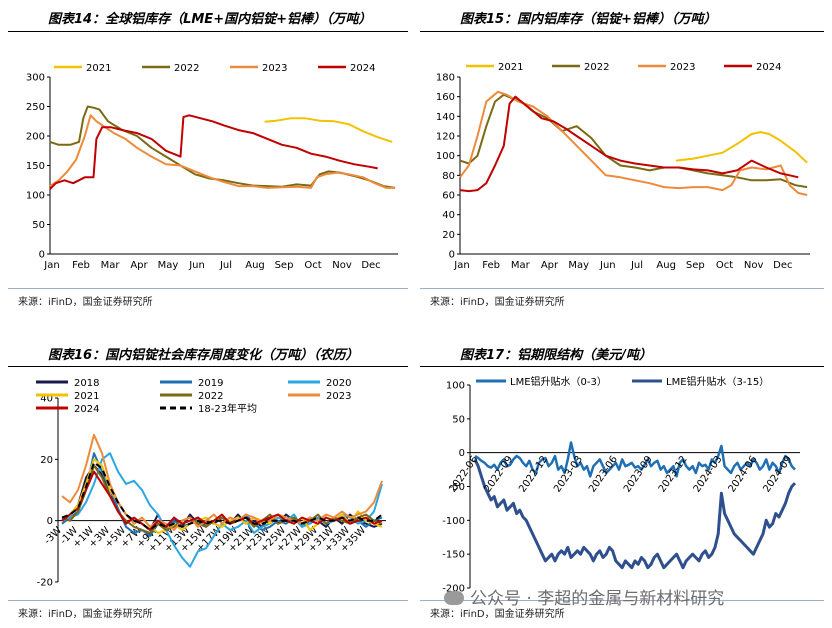  What do you see at coordinates (622, 31) in the screenshot?
I see `chart15-title-rule` at bounding box center [622, 31].